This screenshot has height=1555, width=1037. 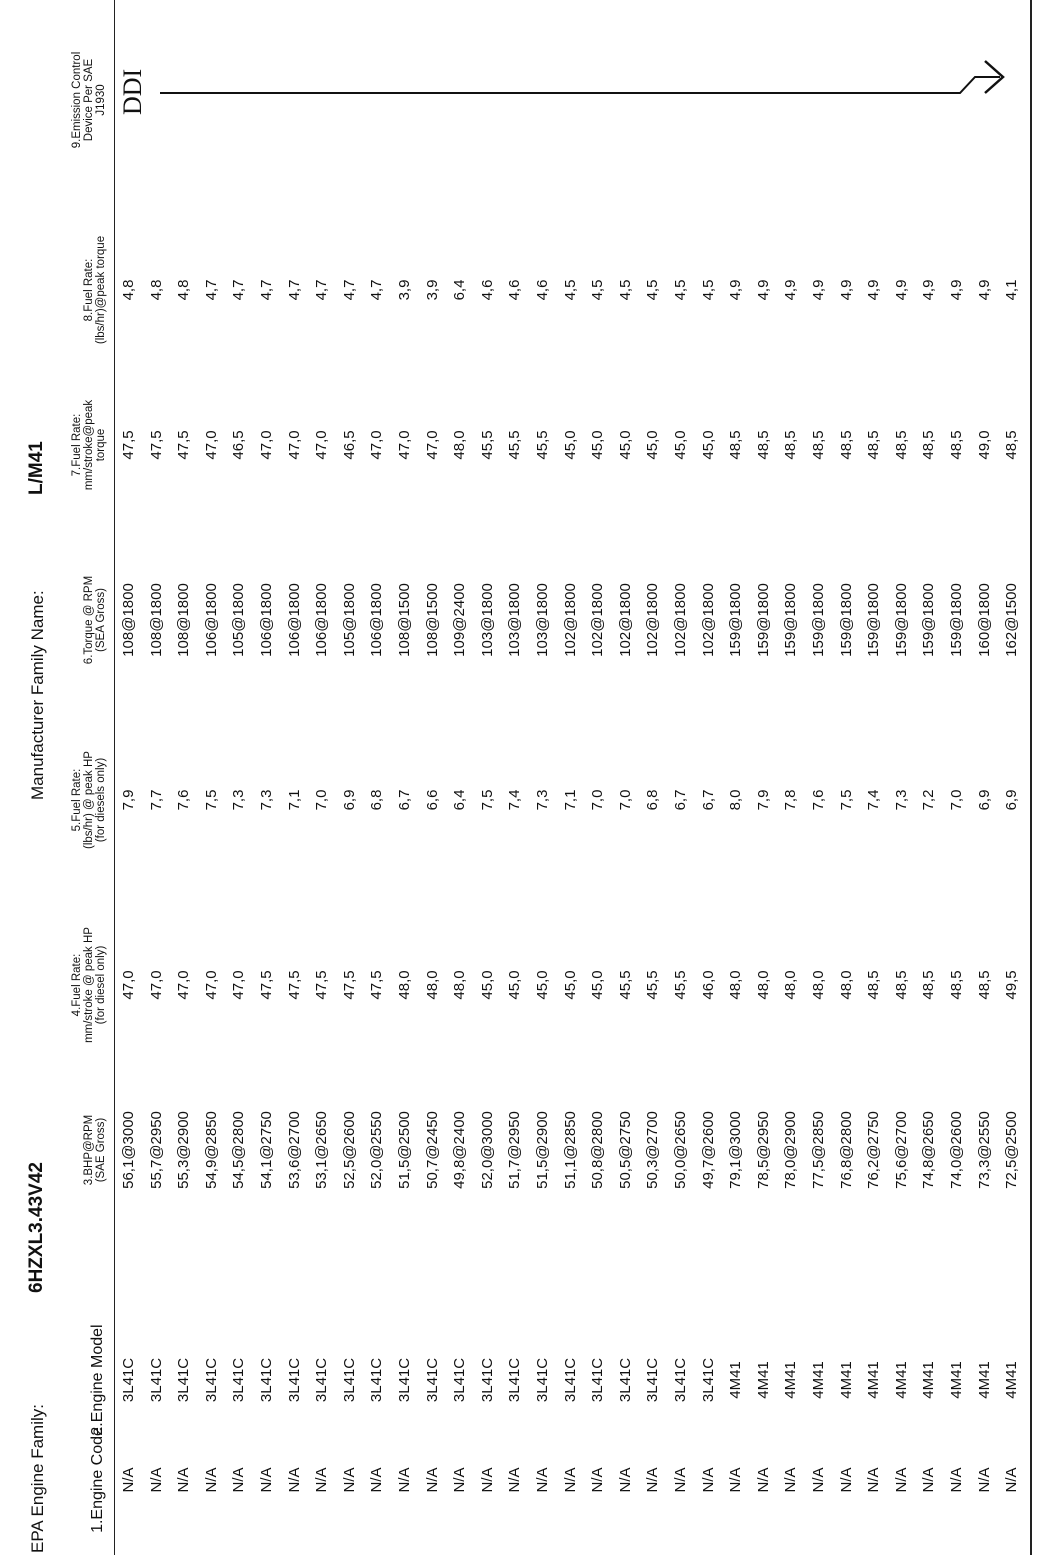 I want to click on table-cell: 46,5, so click(x=349, y=445).